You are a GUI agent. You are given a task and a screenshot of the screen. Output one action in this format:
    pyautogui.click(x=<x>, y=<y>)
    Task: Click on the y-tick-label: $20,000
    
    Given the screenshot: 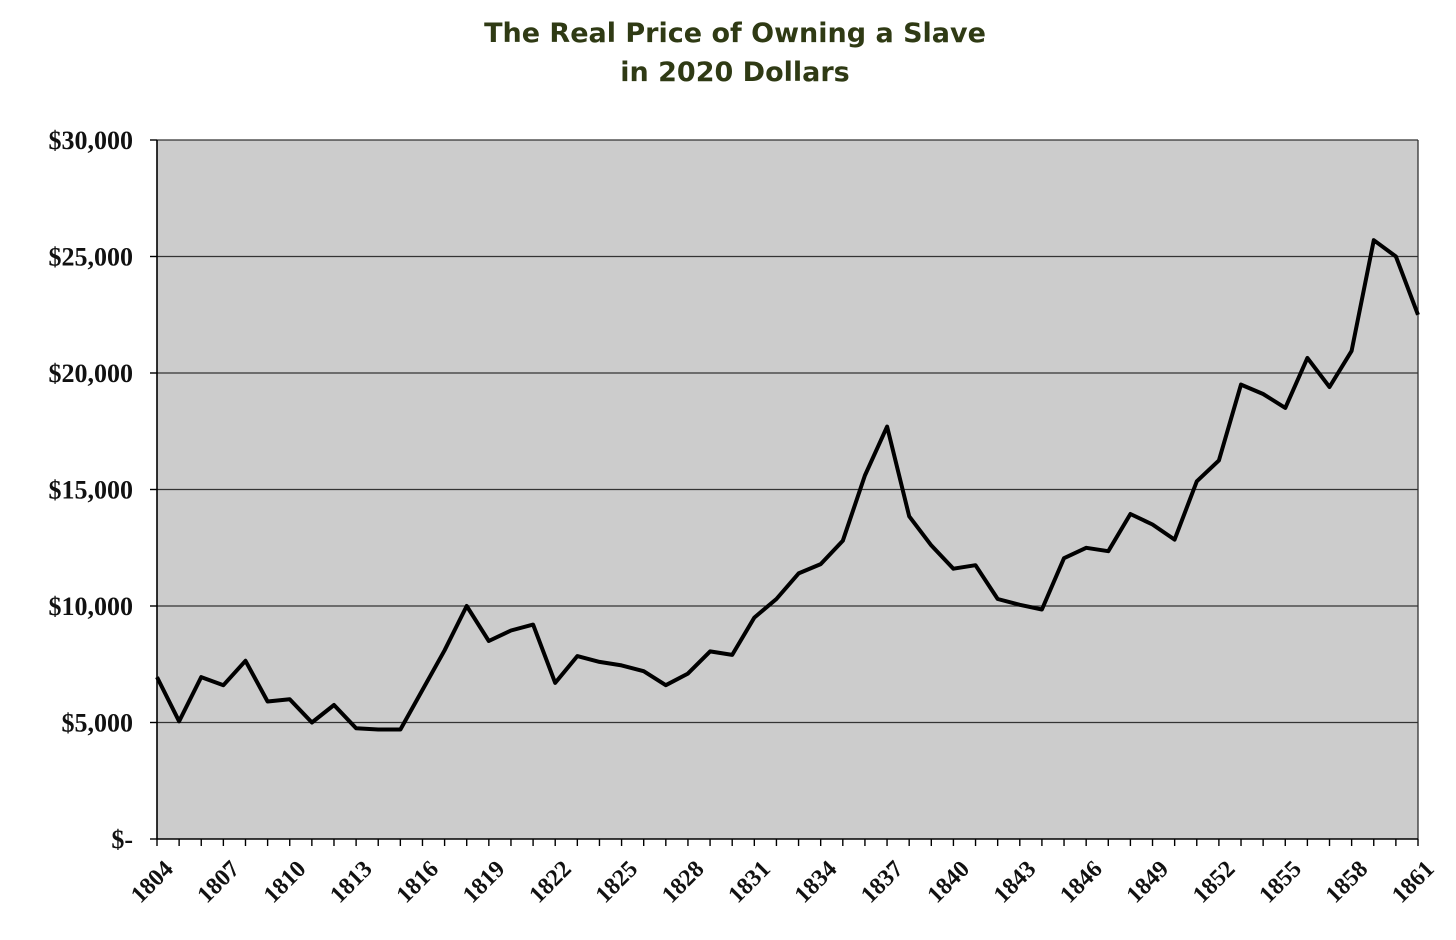 What is the action you would take?
    pyautogui.click(x=91, y=373)
    